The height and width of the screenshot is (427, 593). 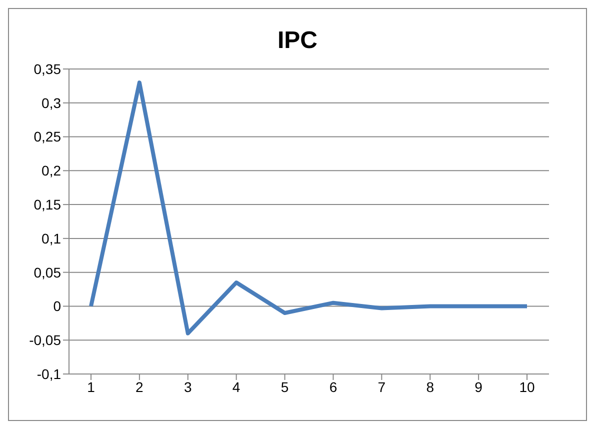 What do you see at coordinates (48, 272) in the screenshot?
I see `y-tick-label: 0,05` at bounding box center [48, 272].